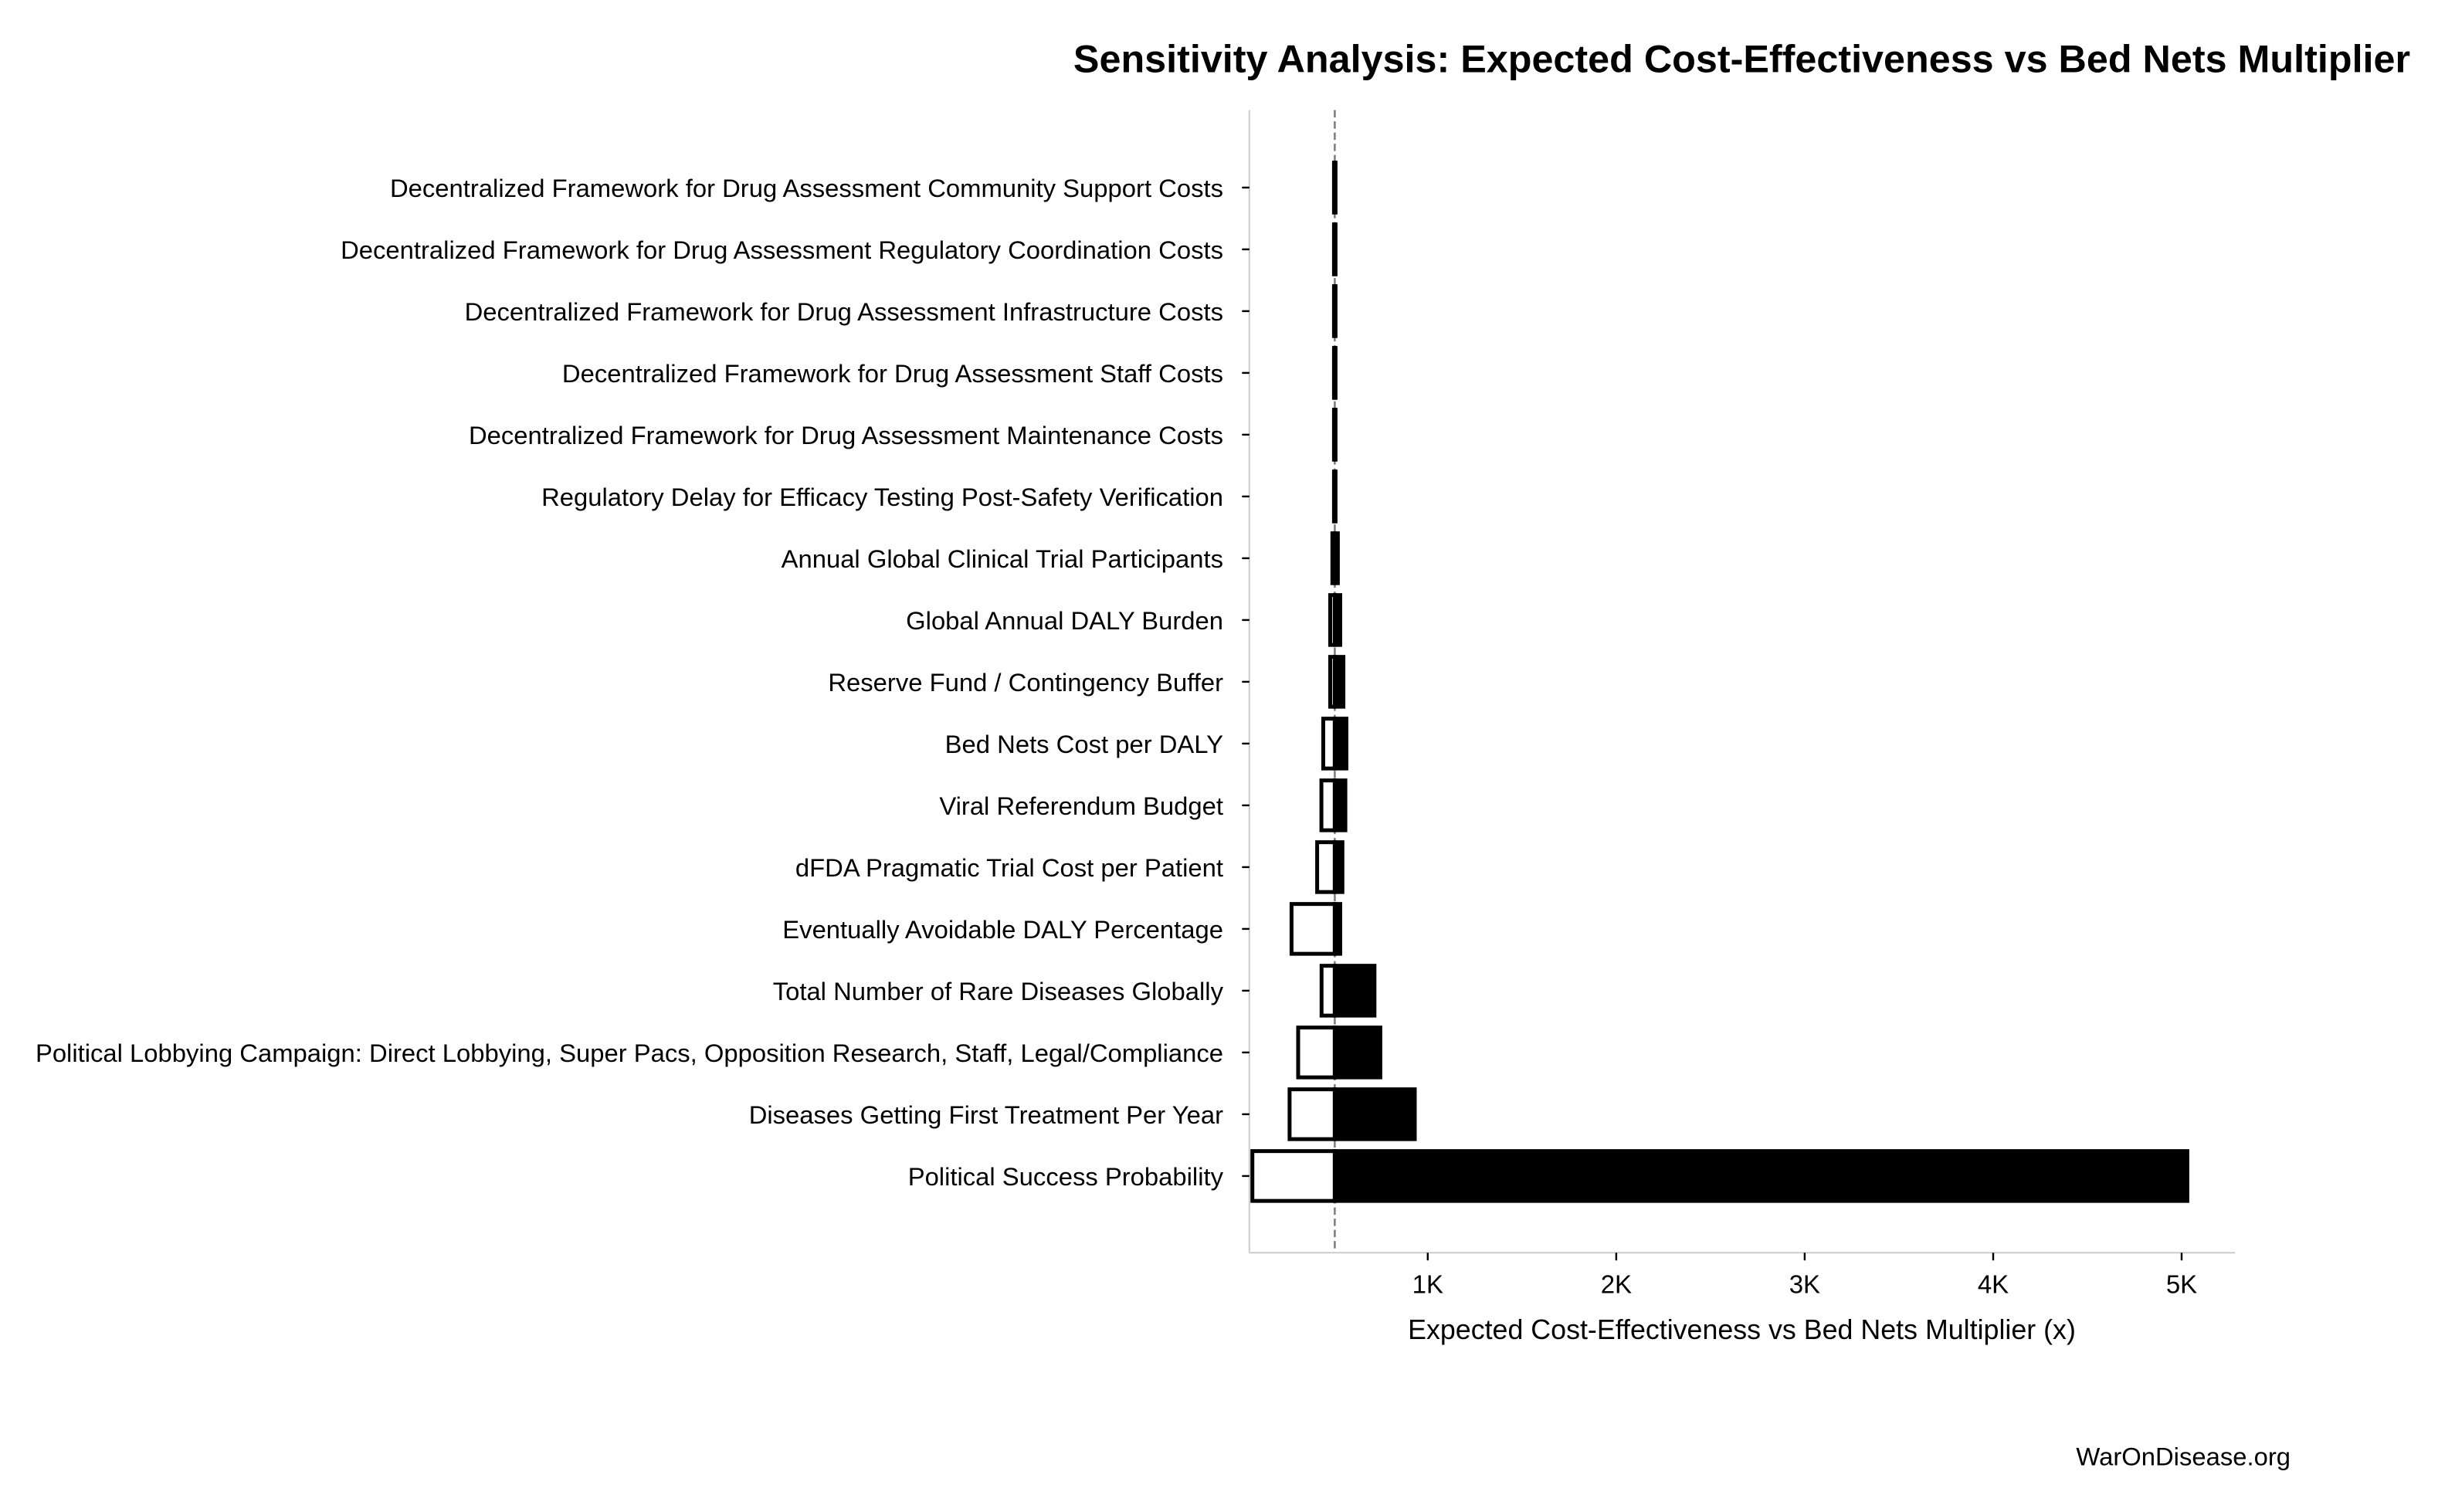 Image resolution: width=2455 pixels, height=1512 pixels. What do you see at coordinates (1025, 682) in the screenshot?
I see `svg-text:Reserve Fund / Contingency Buf: Reserve Fund / Contingency Buffer` at bounding box center [1025, 682].